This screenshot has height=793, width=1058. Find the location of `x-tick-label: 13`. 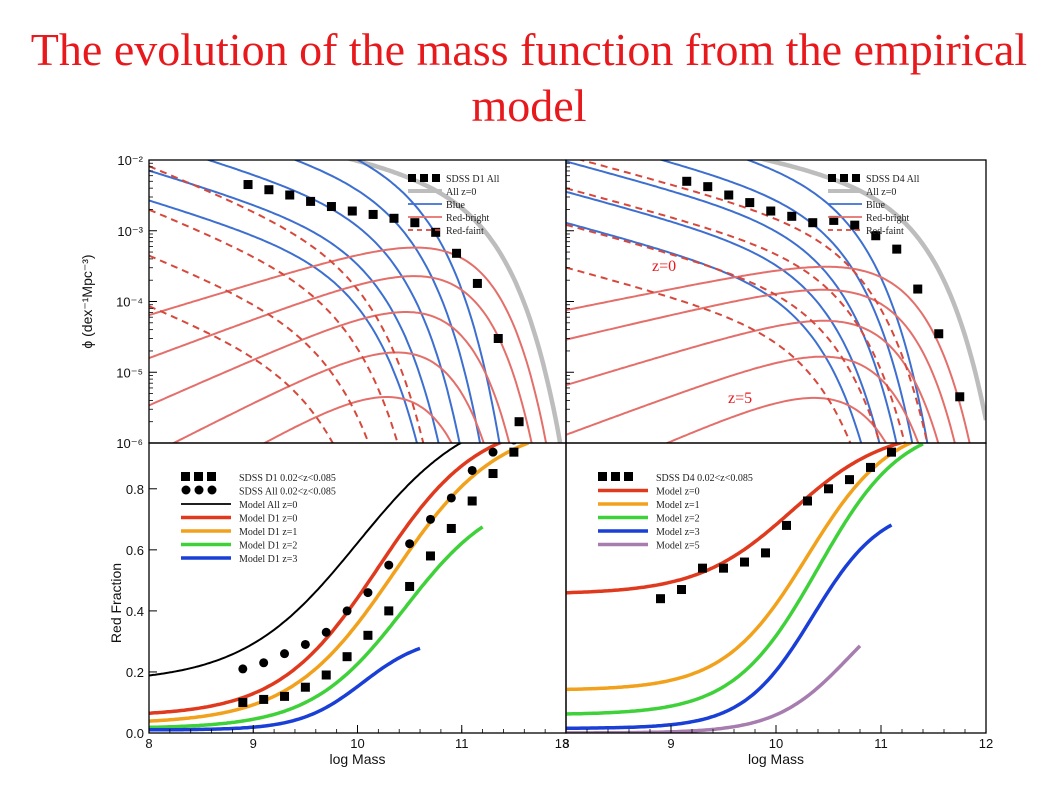

x-tick-label: 13 is located at coordinates (562, 743).